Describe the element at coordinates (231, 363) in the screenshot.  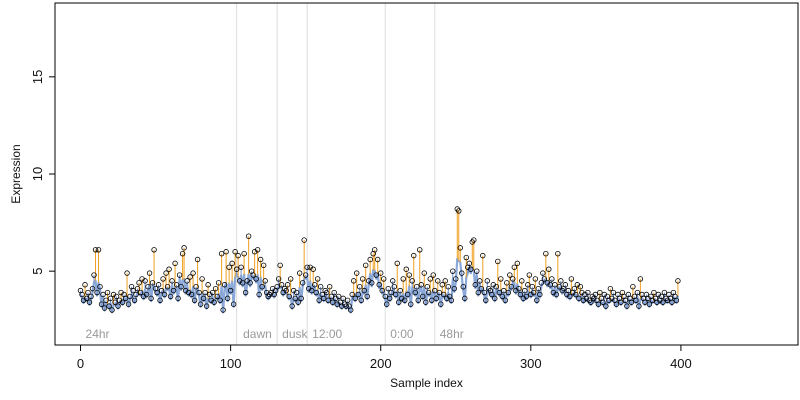
I see `x-tick-label: 100` at that location.